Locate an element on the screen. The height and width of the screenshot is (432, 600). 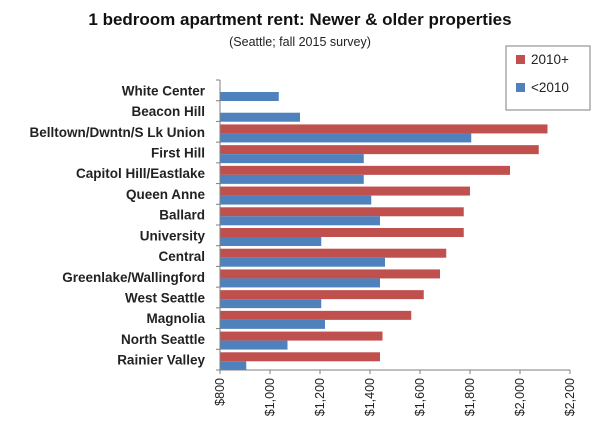
category-label-first-hill: First Hill is located at coordinates (178, 153).